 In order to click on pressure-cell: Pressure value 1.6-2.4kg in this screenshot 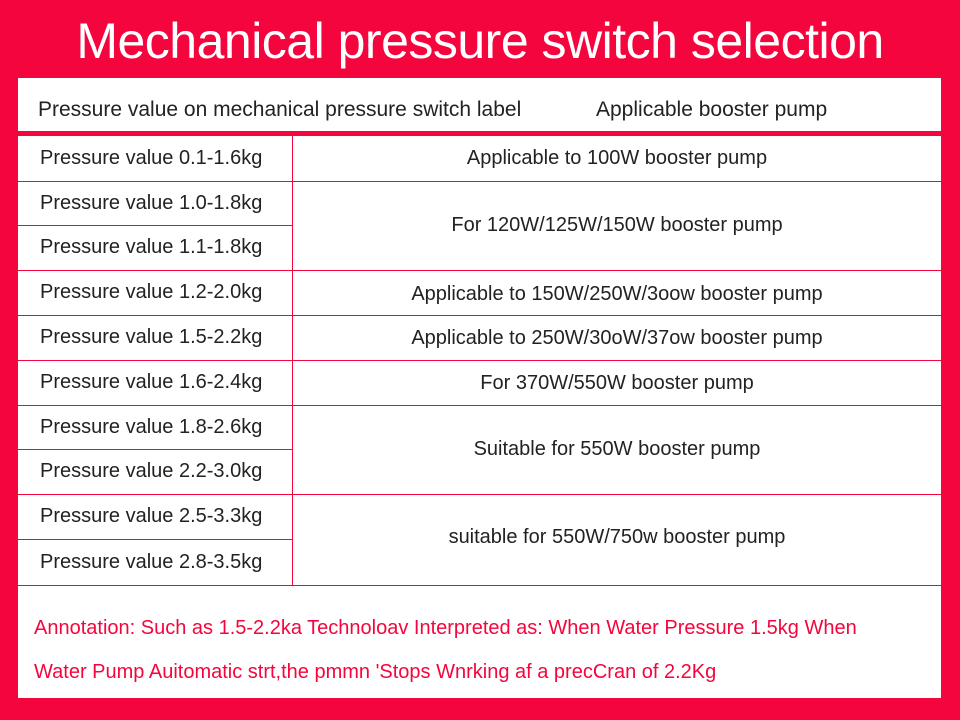, I will do `click(155, 383)`.